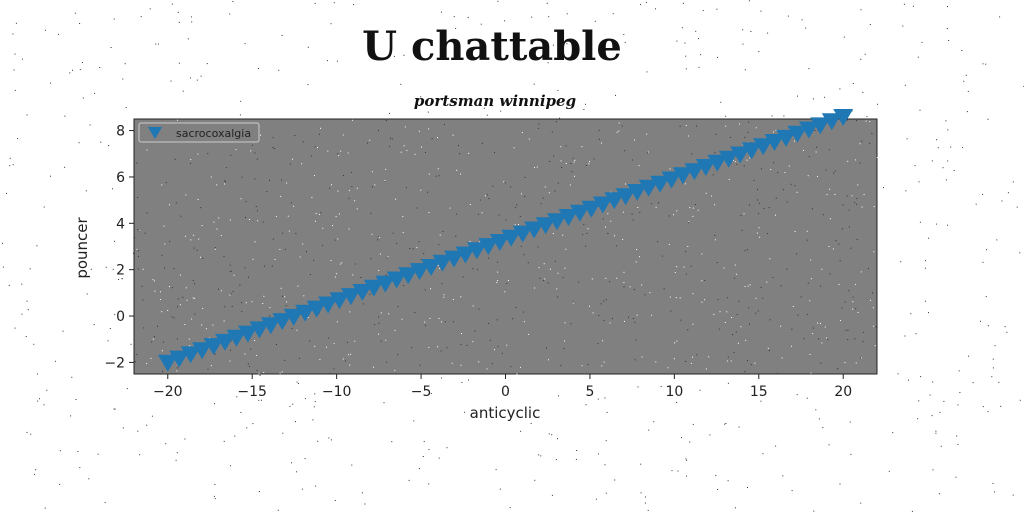 This screenshot has width=1024, height=512. I want to click on x-axis-label: anticyclic, so click(505, 413).